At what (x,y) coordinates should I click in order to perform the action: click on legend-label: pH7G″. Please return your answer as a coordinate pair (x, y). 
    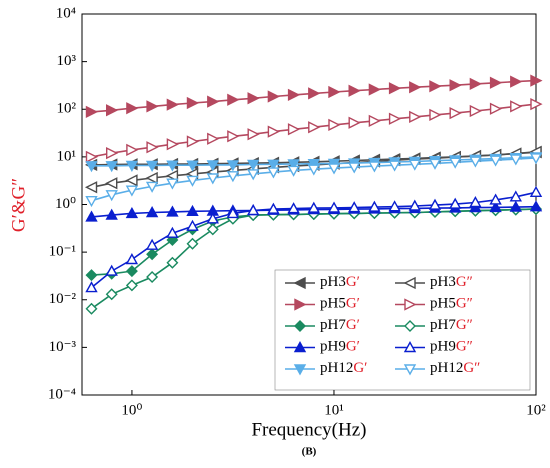
    Looking at the image, I should click on (451, 325).